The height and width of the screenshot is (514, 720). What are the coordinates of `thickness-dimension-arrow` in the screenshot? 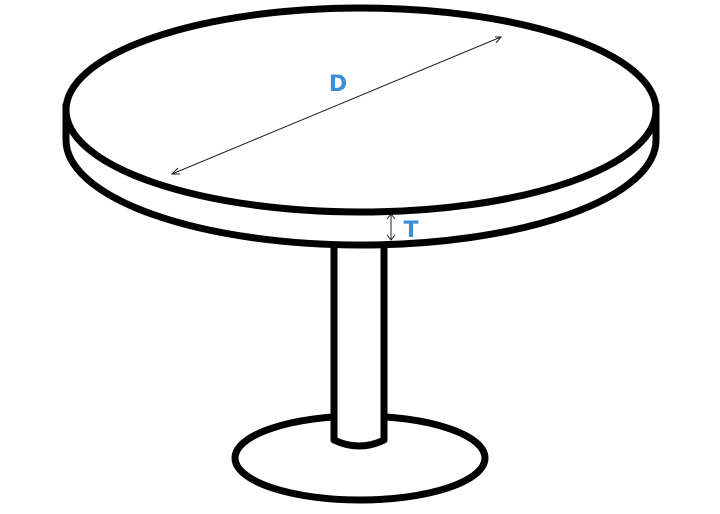 It's located at (391, 227).